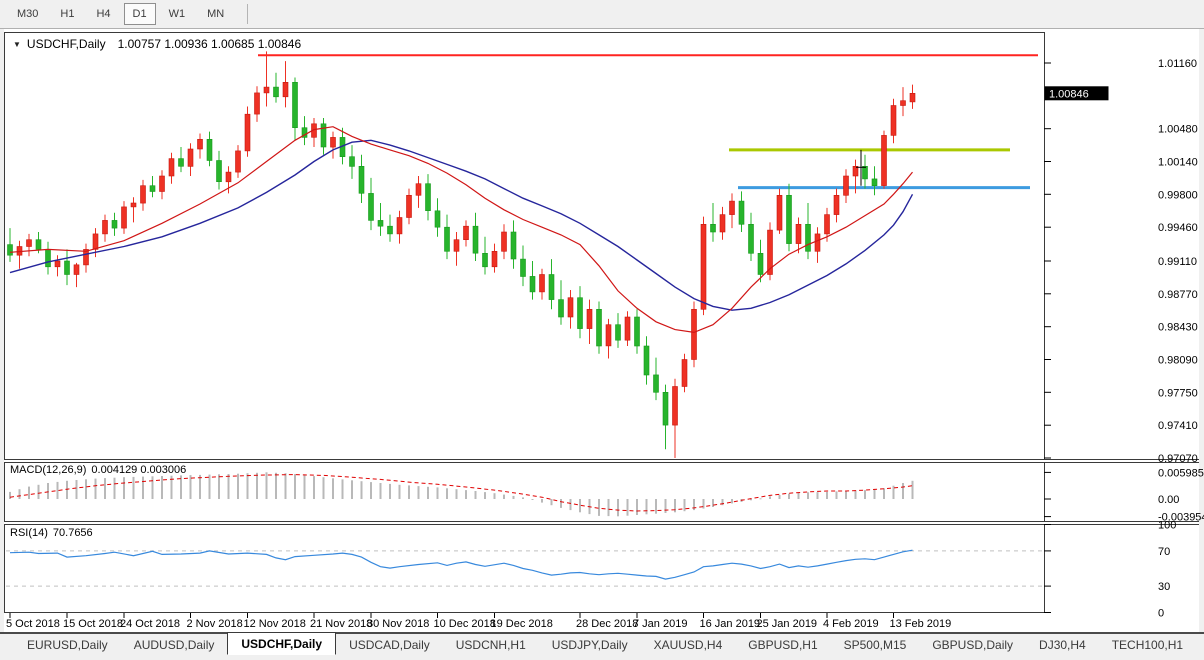  Describe the element at coordinates (72, 533) in the screenshot. I see `rsi-value: 70.7656` at that location.